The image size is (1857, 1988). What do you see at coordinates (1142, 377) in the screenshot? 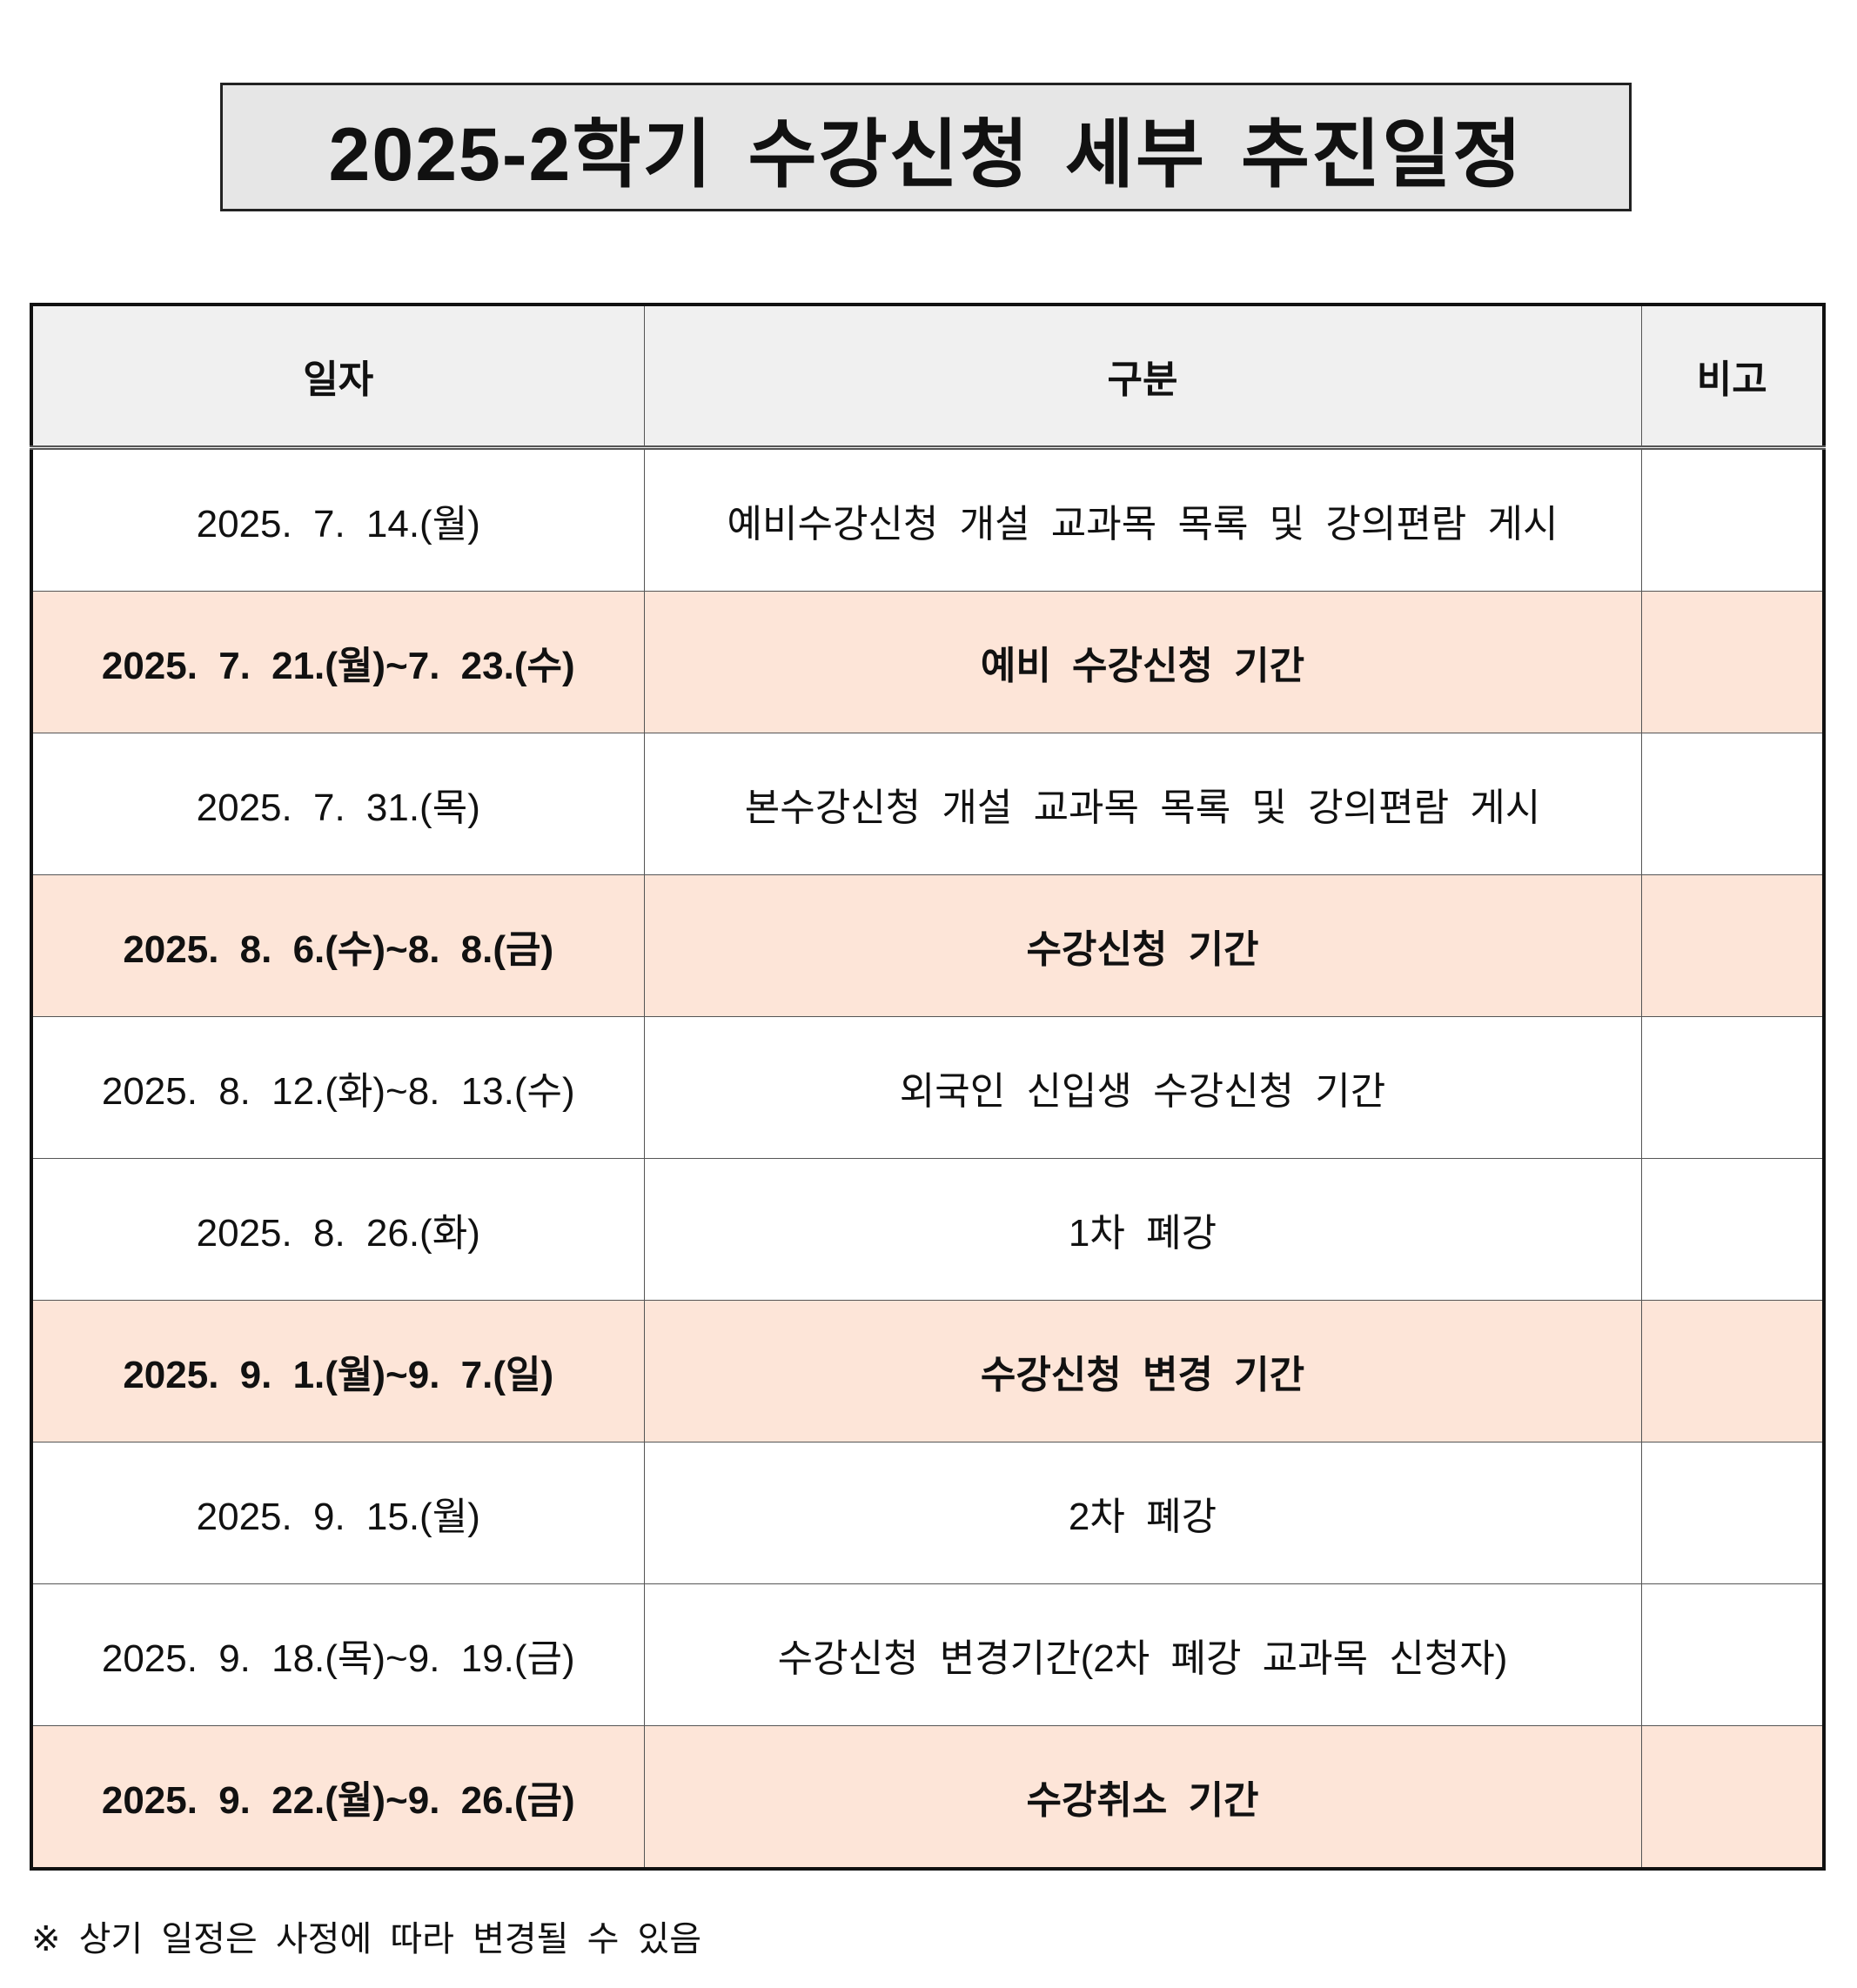
I see `header-category: 구분` at bounding box center [1142, 377].